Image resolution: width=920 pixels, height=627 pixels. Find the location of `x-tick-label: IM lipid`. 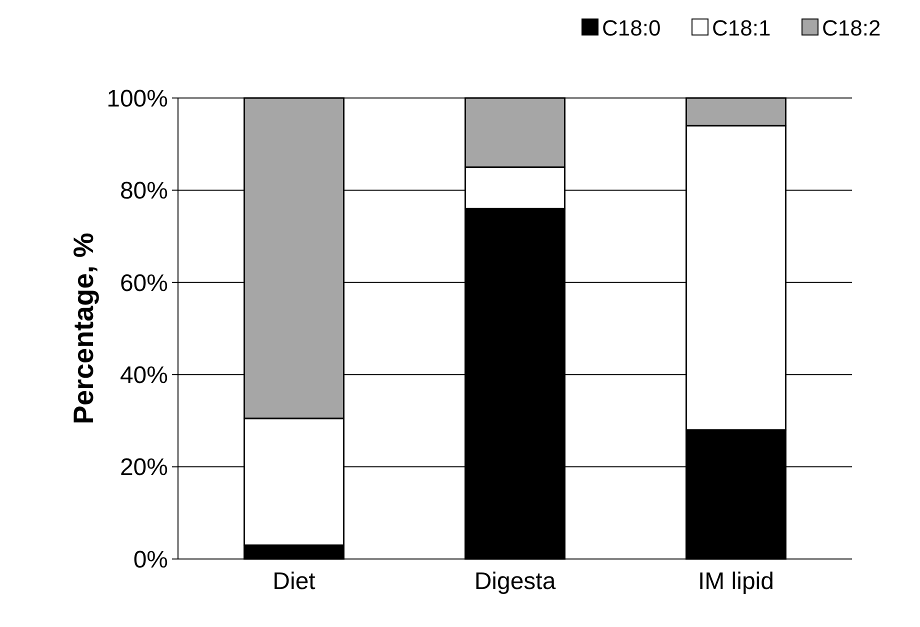

x-tick-label: IM lipid is located at coordinates (736, 581).